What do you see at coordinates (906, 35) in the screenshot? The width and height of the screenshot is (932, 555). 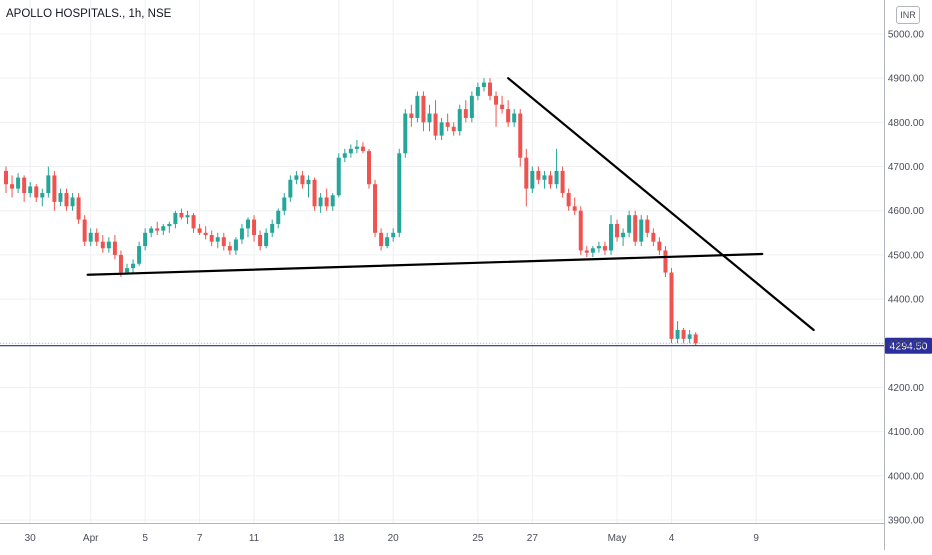 I see `y-tick-label: 5000.00` at bounding box center [906, 35].